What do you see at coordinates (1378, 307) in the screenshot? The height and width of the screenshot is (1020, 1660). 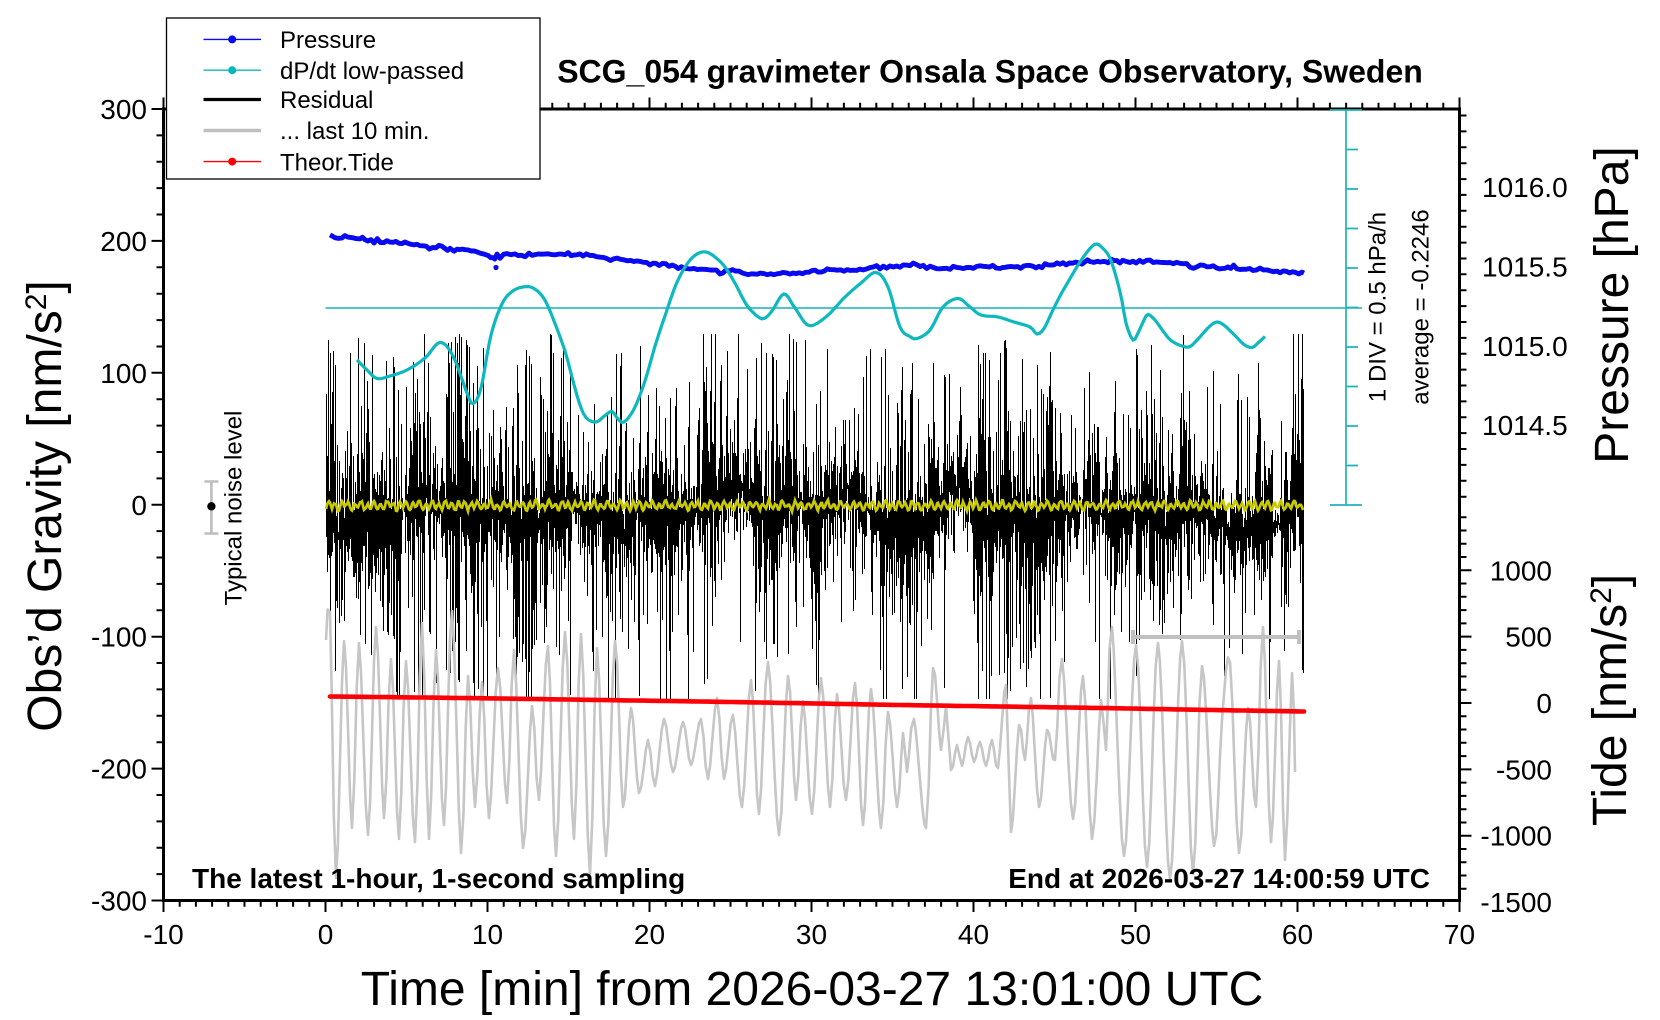 I see `svg-text: 1 DIV = 0.5 hPa/h` at bounding box center [1378, 307].